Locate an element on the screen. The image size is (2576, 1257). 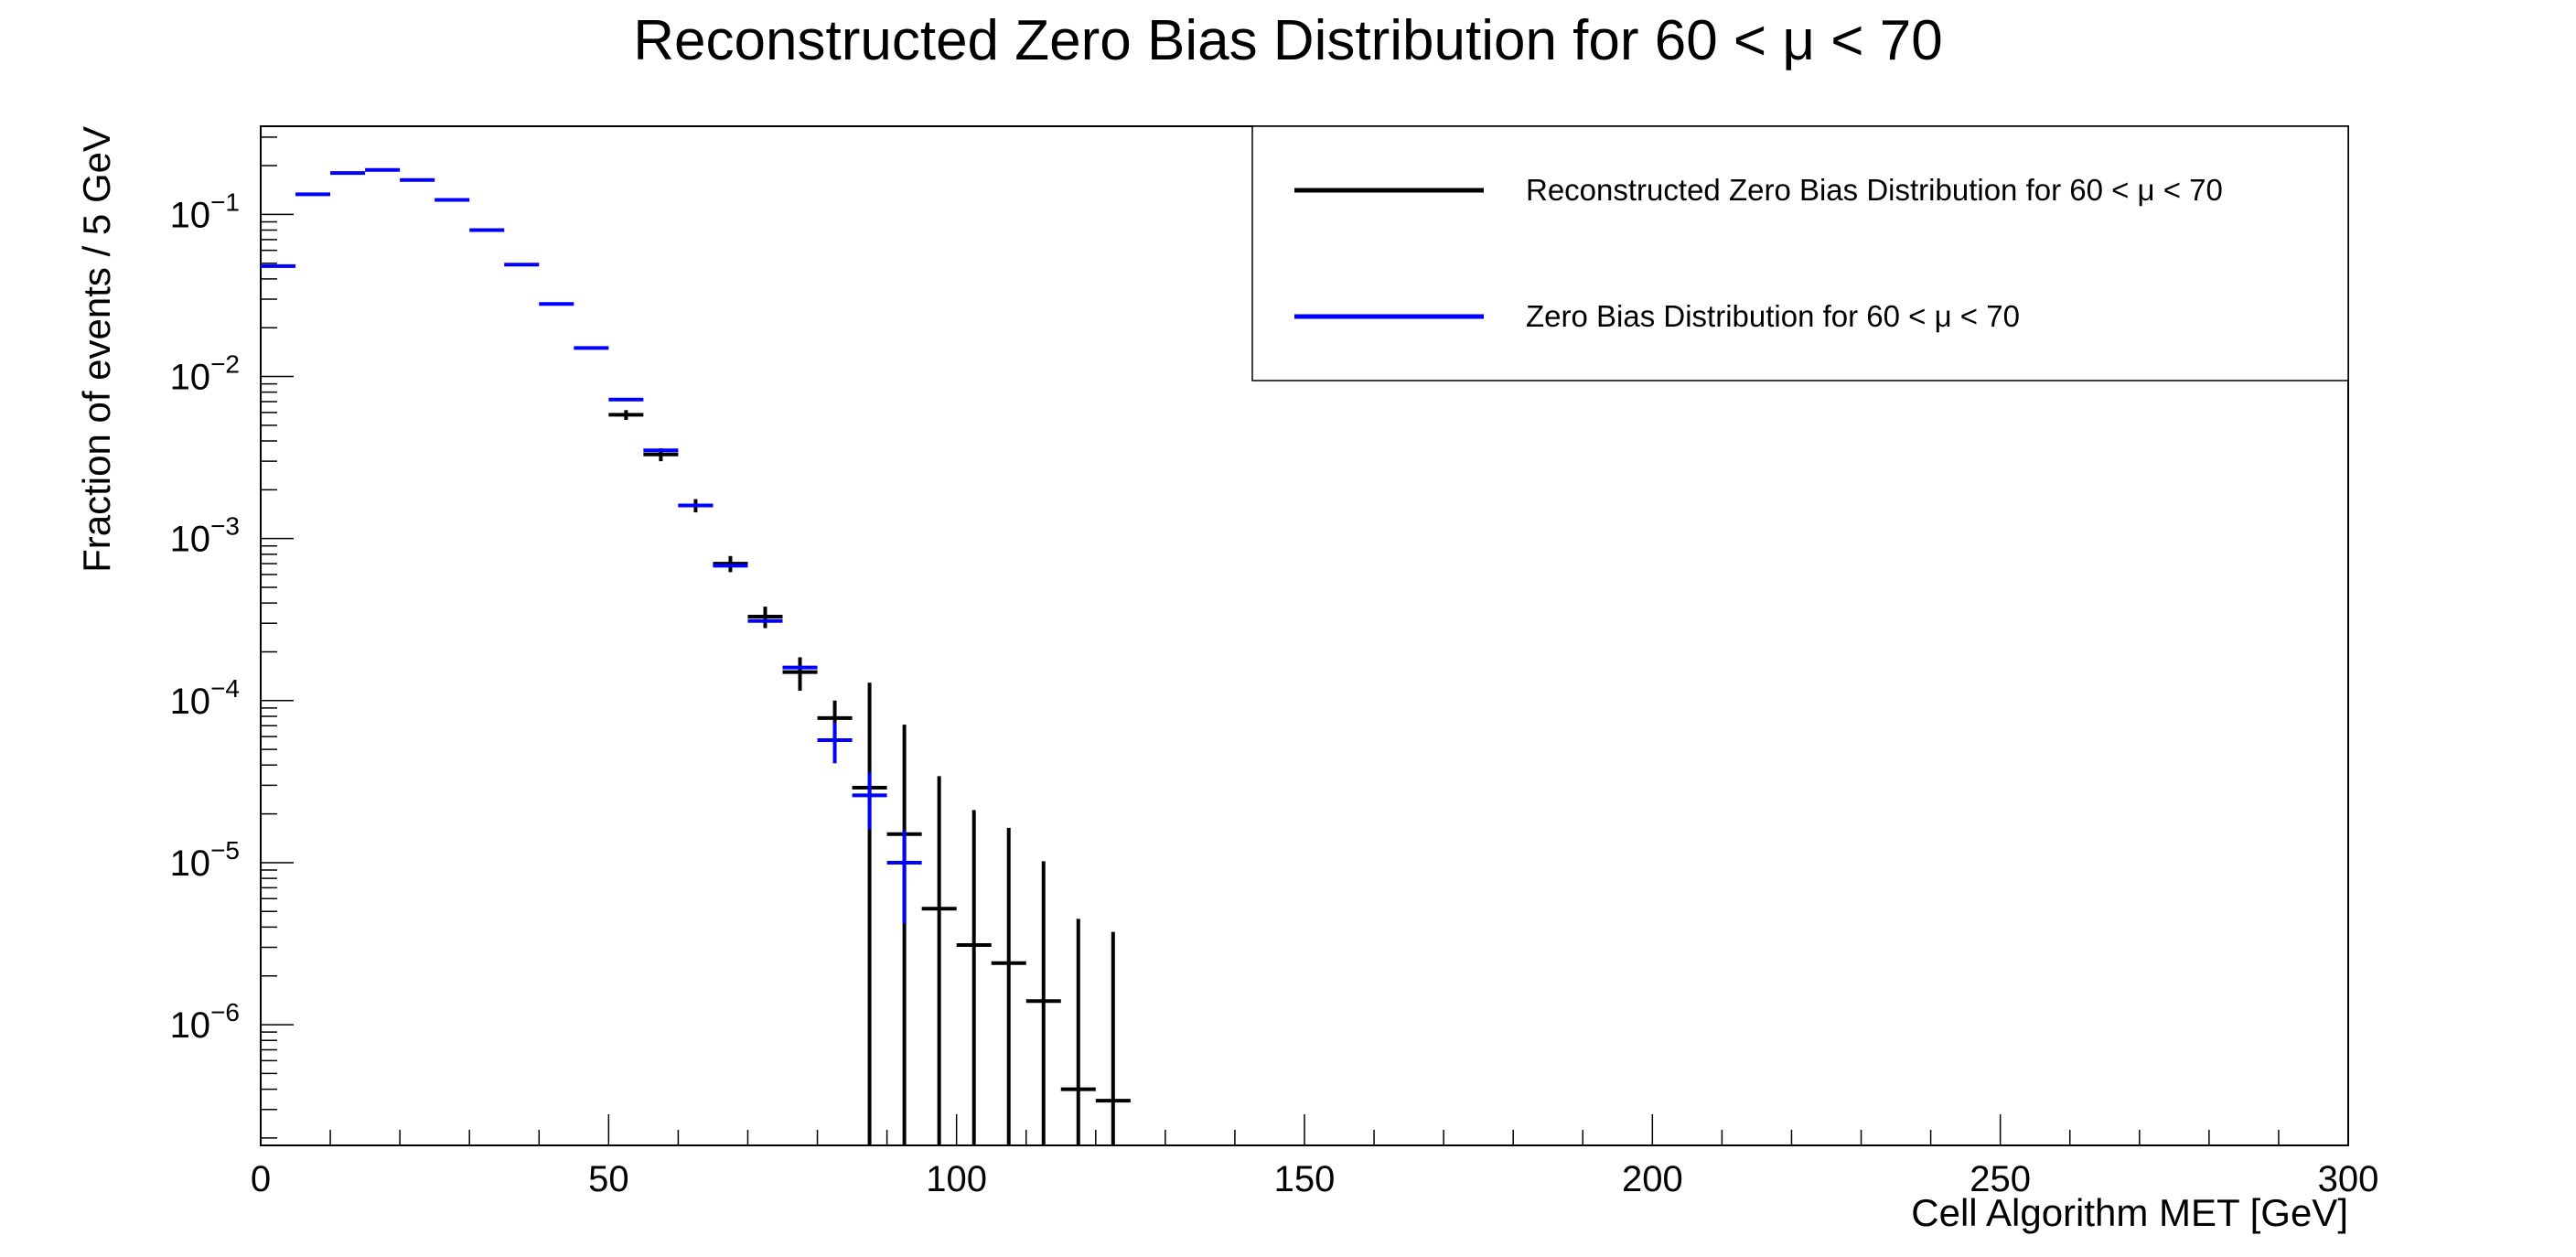
y-tick-label: 10⁻⁵ is located at coordinates (205, 860).